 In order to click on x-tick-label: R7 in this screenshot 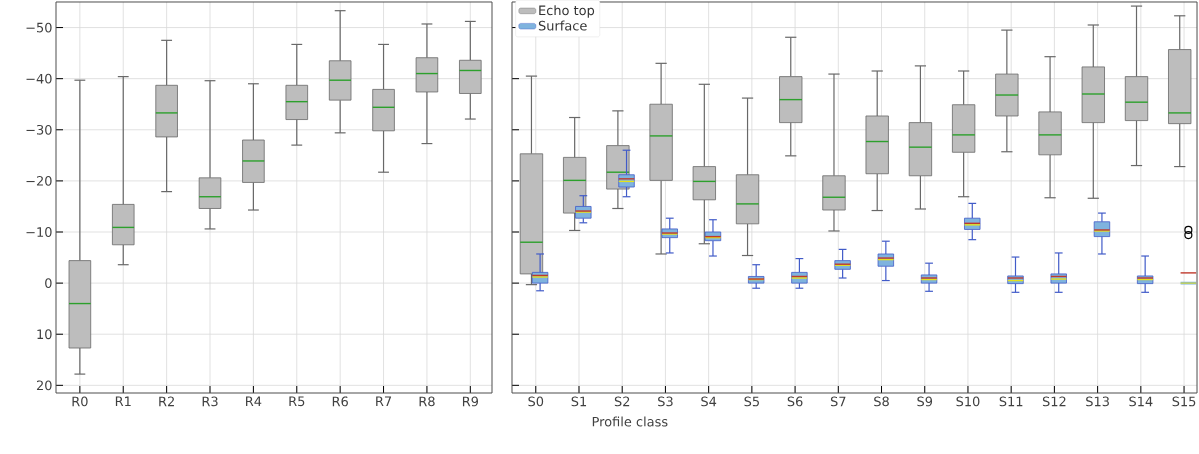, I will do `click(384, 401)`.